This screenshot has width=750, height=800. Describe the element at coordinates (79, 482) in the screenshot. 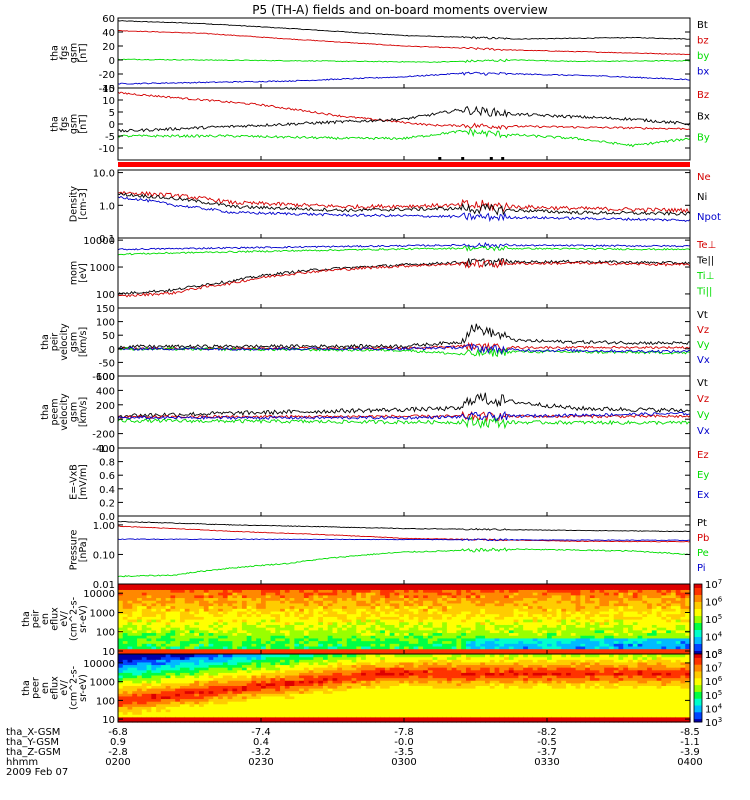

I see `y-axis-label: E=-VxB[mV/m]` at that location.